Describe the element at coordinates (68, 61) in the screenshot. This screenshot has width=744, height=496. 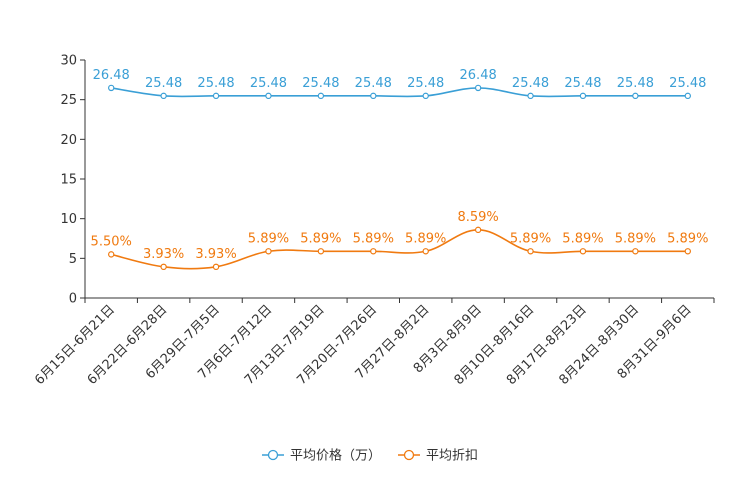
I see `y-tick-label: 30` at that location.